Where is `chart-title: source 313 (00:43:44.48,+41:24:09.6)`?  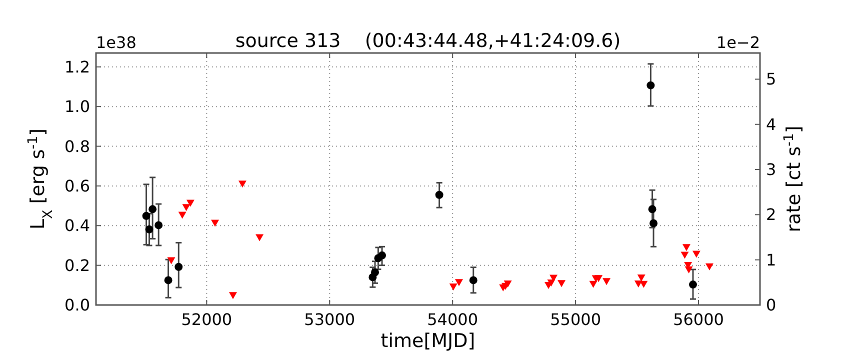
chart-title: source 313 (00:43:44.48,+41:24:09.6) is located at coordinates (428, 41).